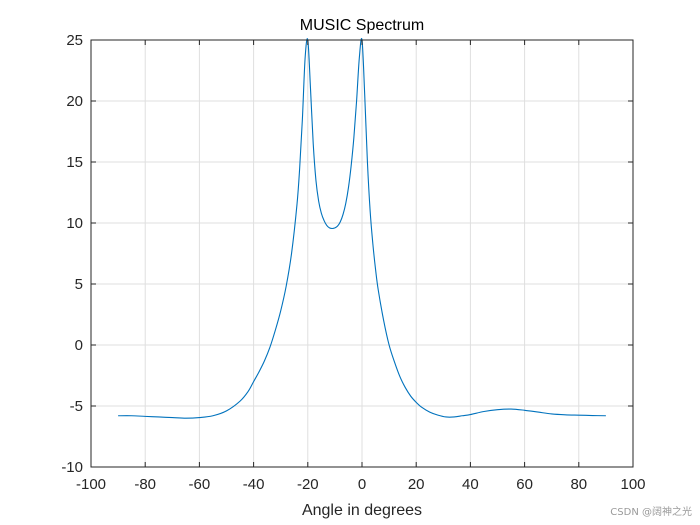  I want to click on y-tick-label: 5, so click(79, 284).